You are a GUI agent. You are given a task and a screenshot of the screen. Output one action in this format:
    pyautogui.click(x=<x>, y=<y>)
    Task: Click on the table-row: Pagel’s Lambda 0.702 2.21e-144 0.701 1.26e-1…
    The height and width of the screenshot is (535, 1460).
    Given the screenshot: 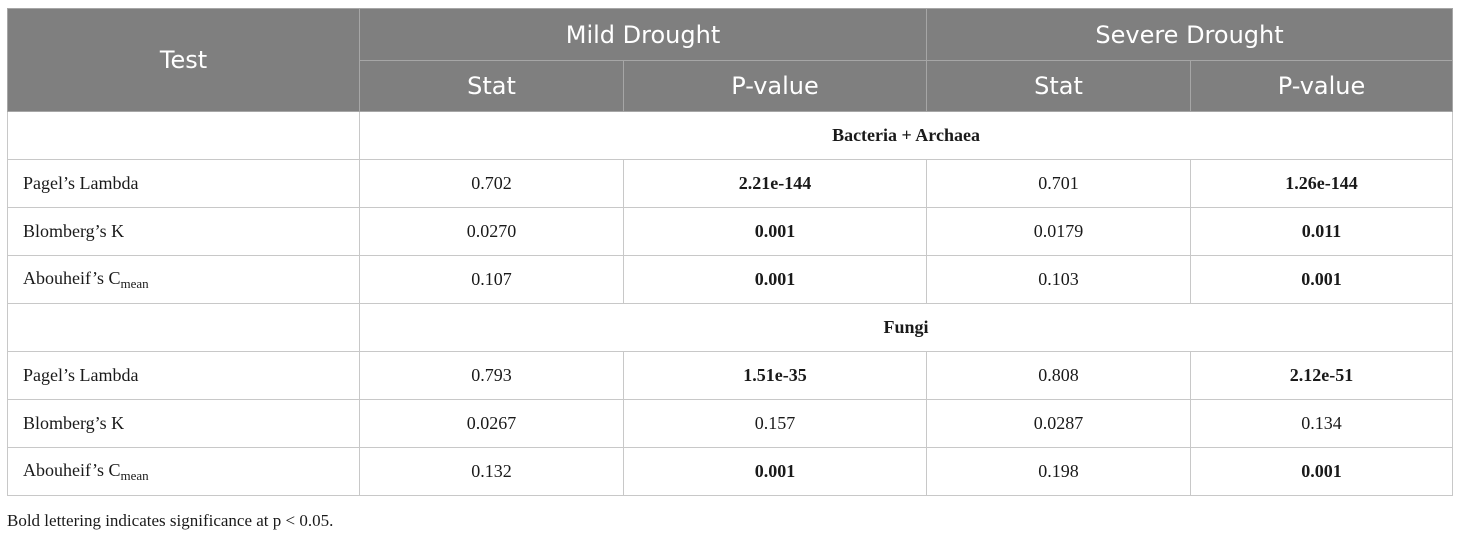 What is the action you would take?
    pyautogui.click(x=730, y=183)
    